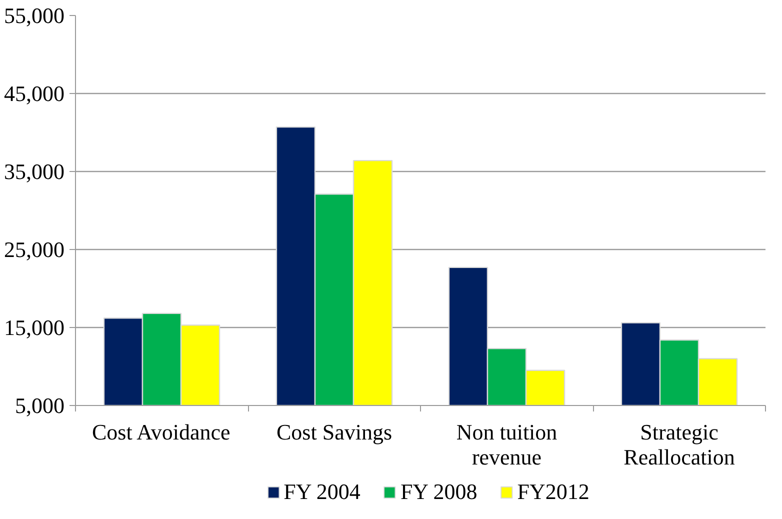 This screenshot has width=782, height=519. I want to click on legend-label: FY 2004, so click(322, 492).